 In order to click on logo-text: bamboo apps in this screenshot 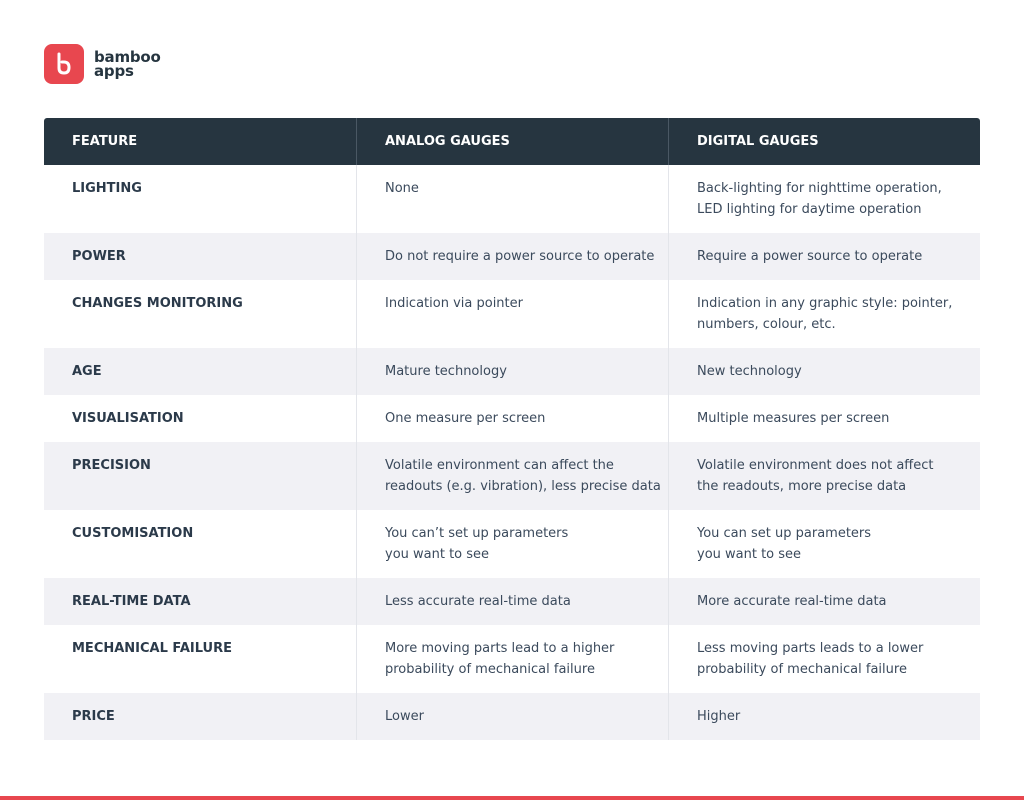, I will do `click(127, 64)`.